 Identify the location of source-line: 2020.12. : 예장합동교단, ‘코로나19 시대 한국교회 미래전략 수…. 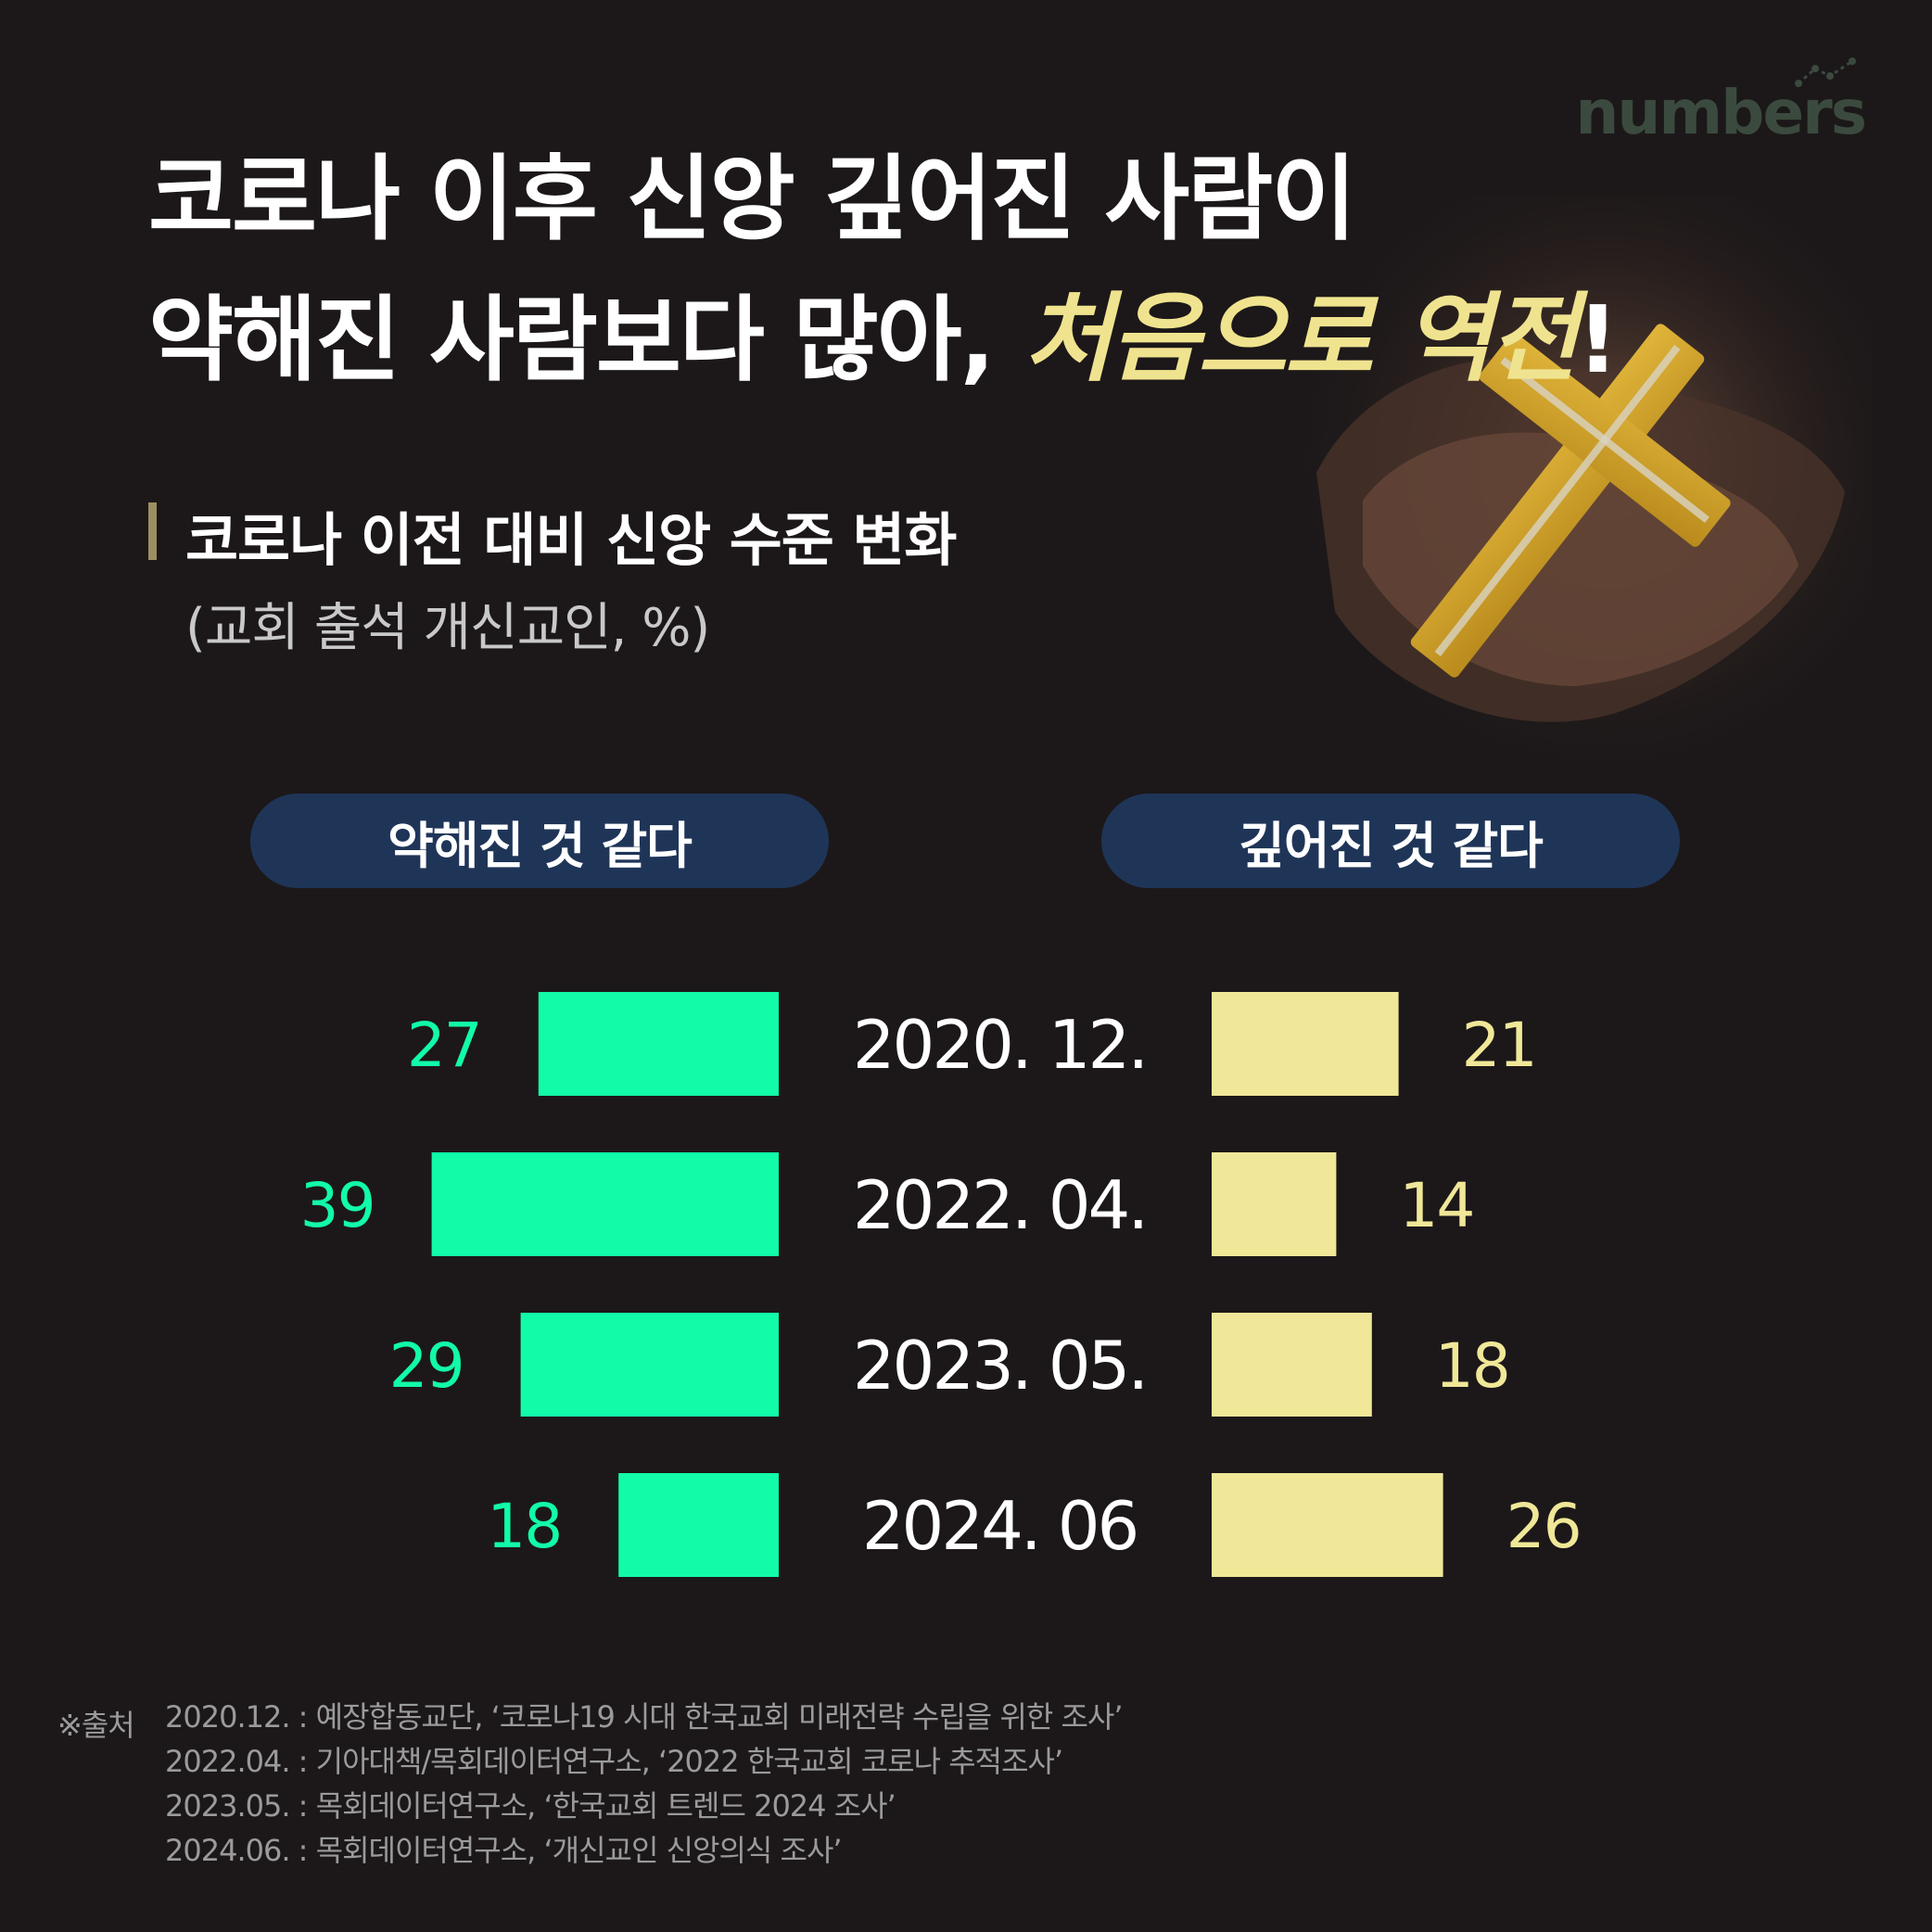
(644, 1717).